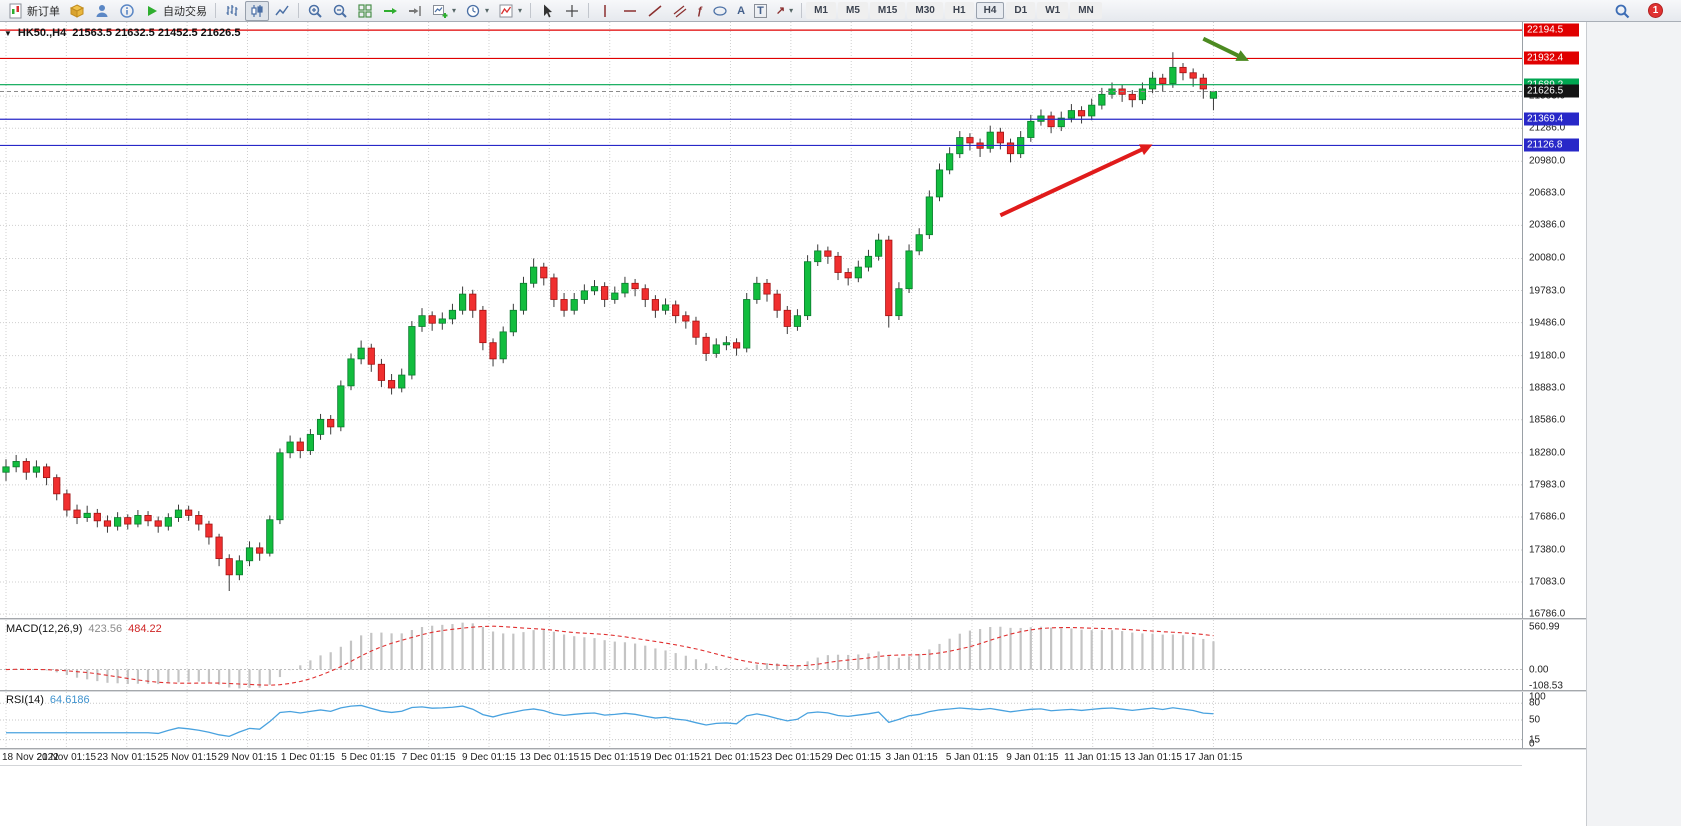  I want to click on timeframe-button-D1: D1, so click(1021, 10).